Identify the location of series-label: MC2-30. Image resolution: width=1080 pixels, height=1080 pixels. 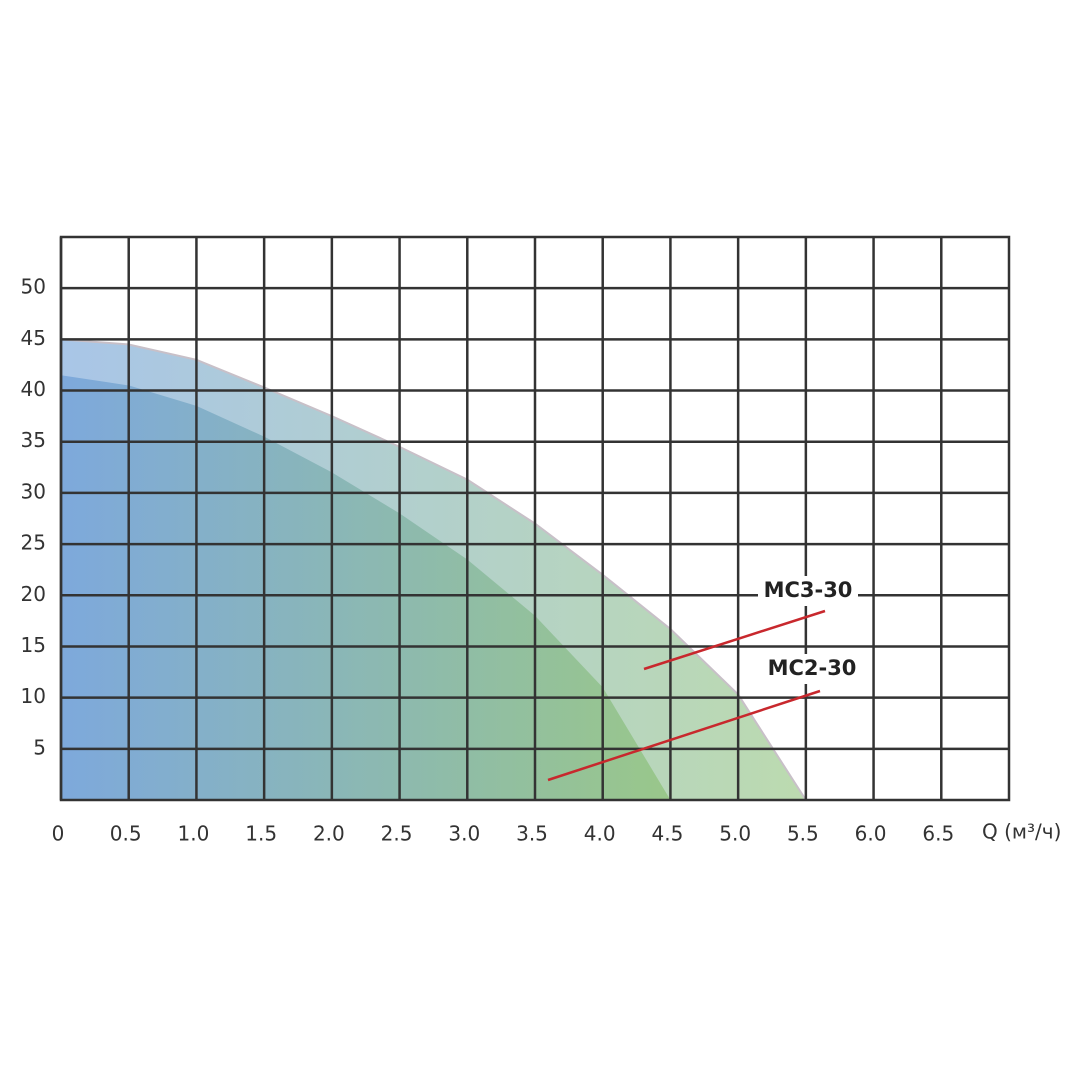
(812, 668).